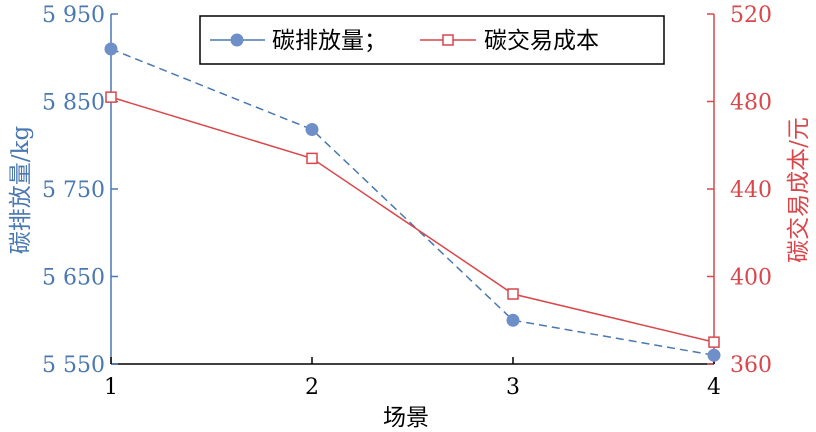 Image resolution: width=816 pixels, height=432 pixels. What do you see at coordinates (329, 41) in the screenshot?
I see `legend-label-emission: 碳排放量；` at bounding box center [329, 41].